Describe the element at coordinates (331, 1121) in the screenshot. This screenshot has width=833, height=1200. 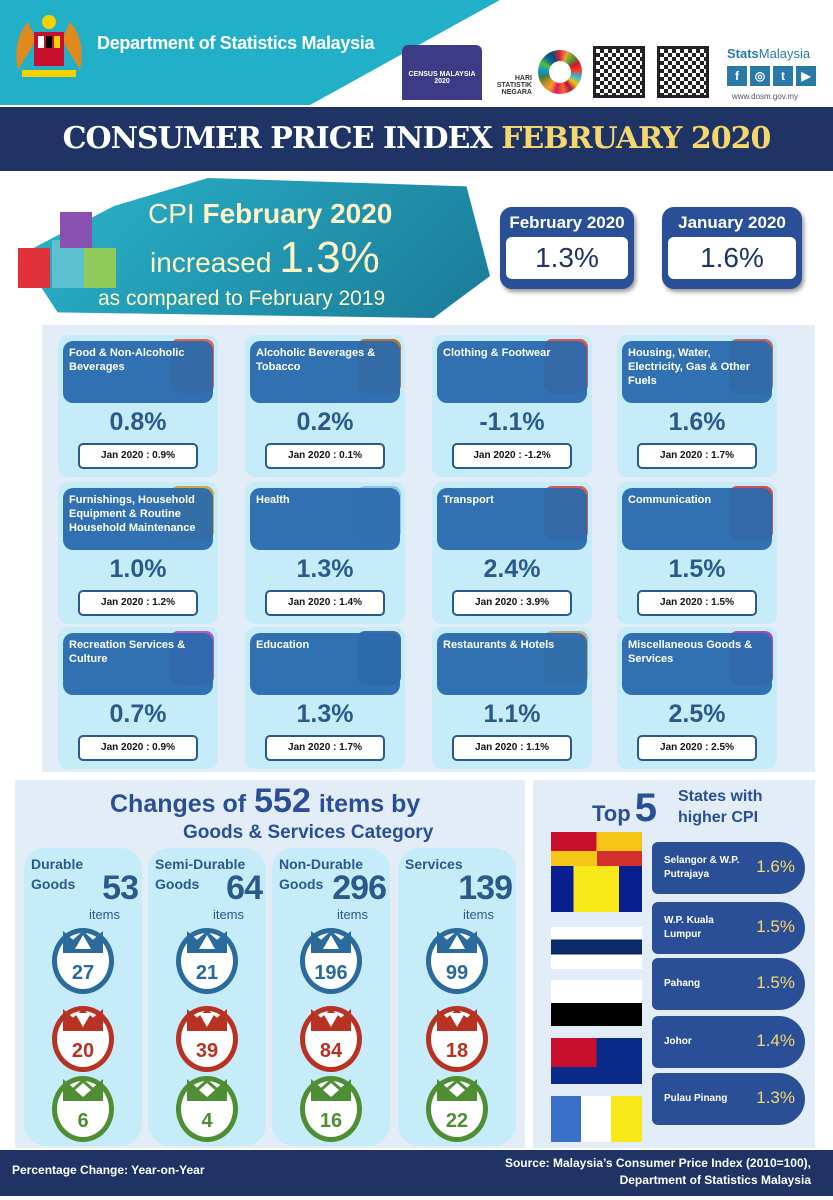
I see `count: 16` at that location.